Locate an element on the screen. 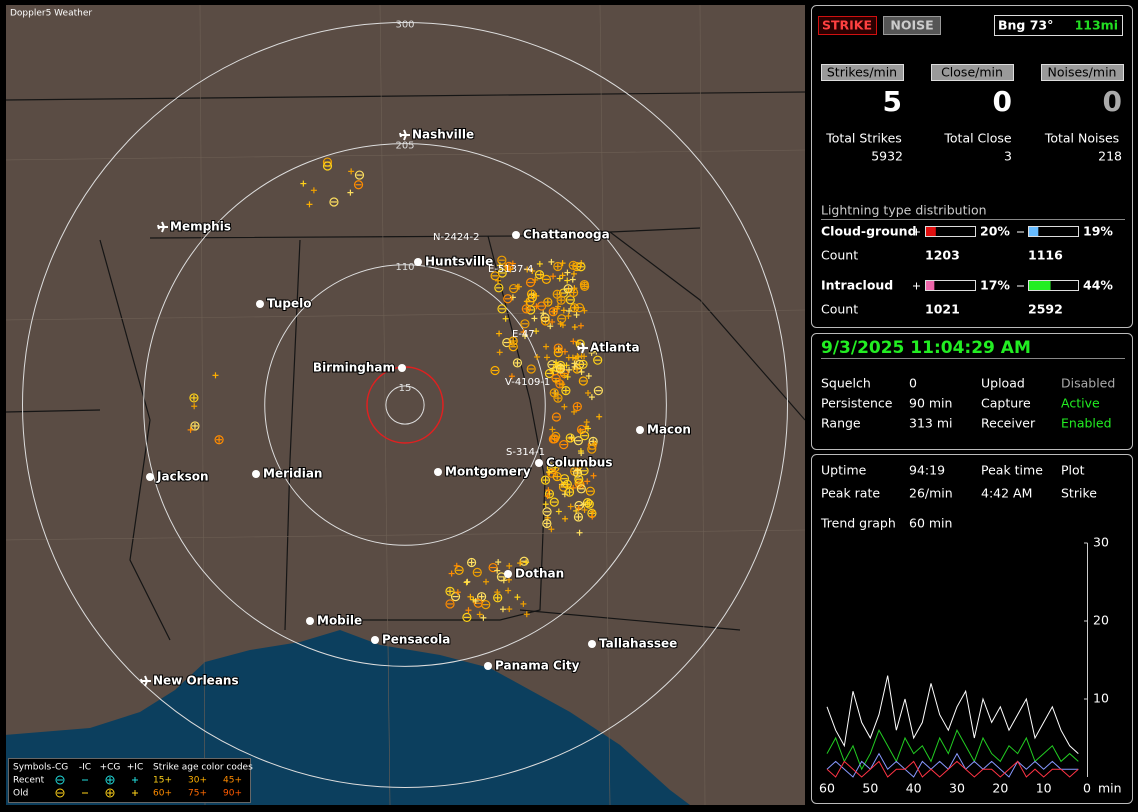 The image size is (1138, 812). legend-age: 60+ is located at coordinates (162, 794).